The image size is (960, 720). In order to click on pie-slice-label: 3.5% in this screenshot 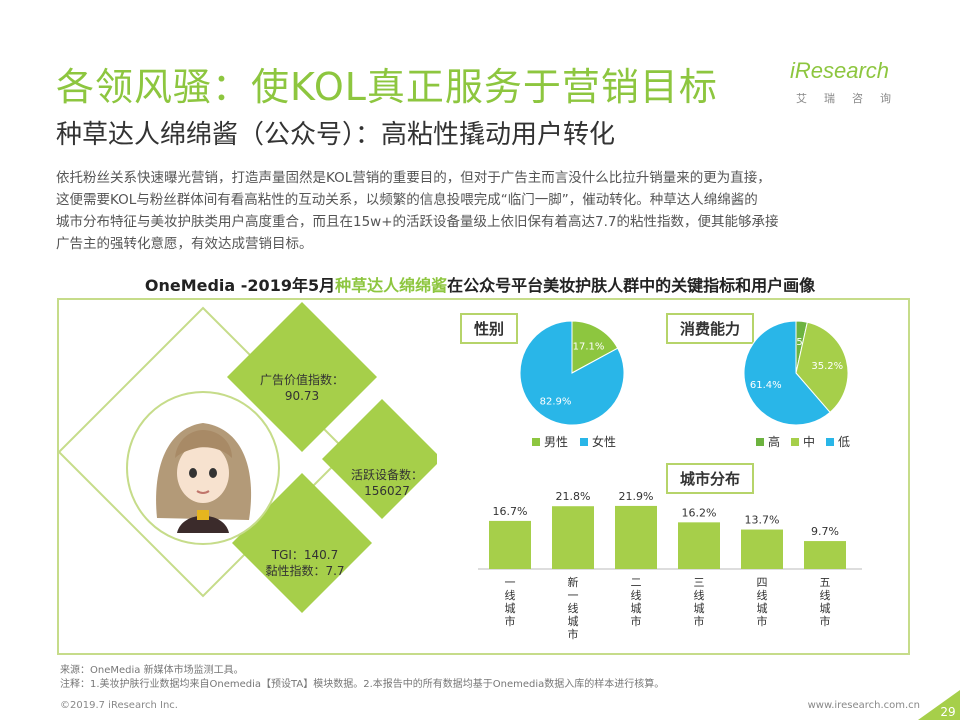, I will do `click(799, 342)`.